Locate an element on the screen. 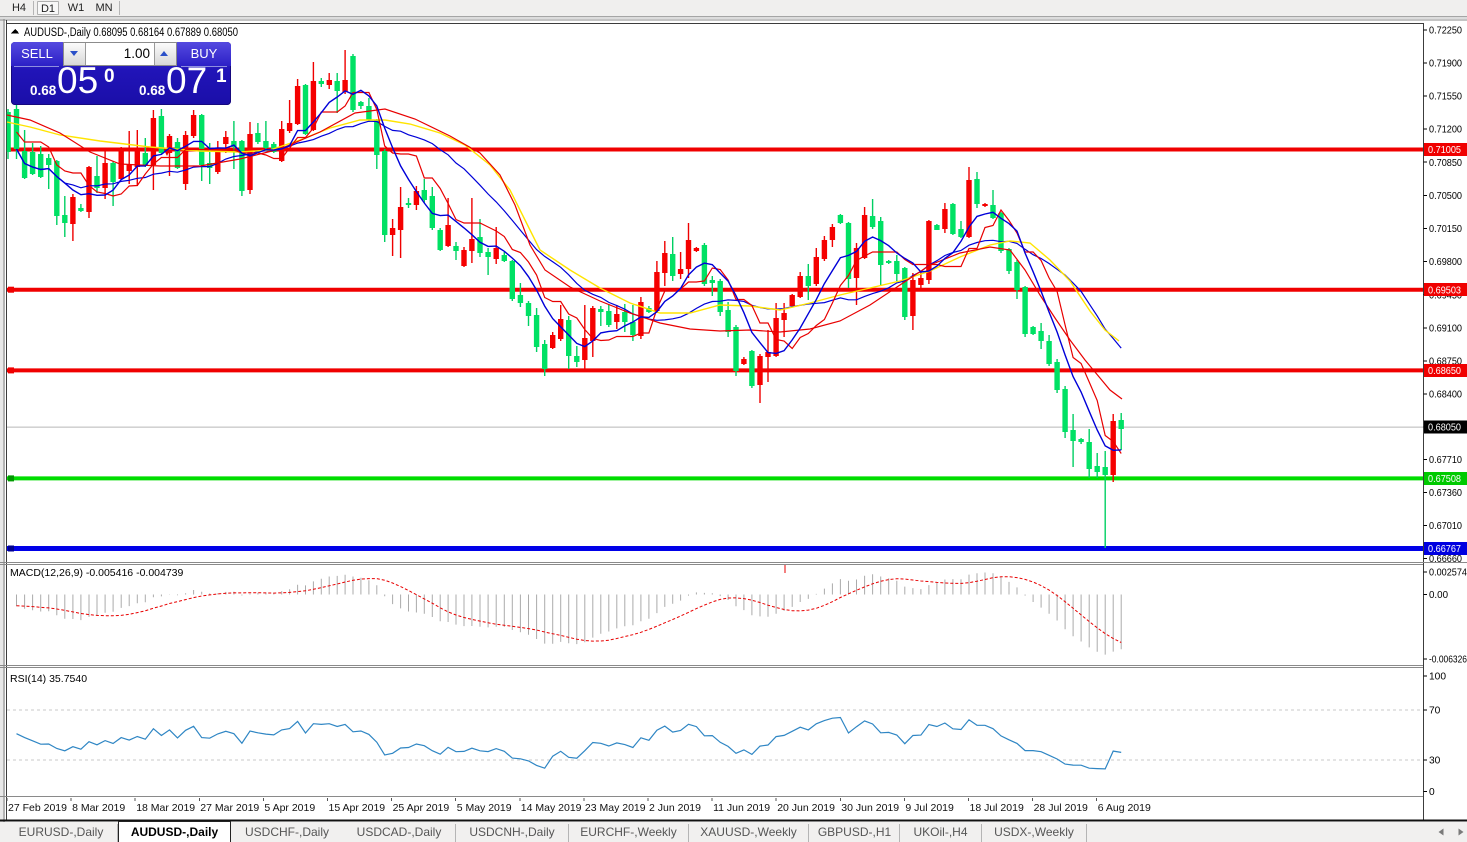 This screenshot has width=1467, height=842. svg-text: 18 Jul 2019 is located at coordinates (997, 808).